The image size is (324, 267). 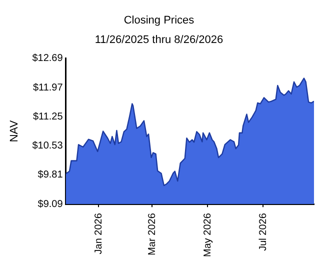 I want to click on y-tick-label: $10.53, so click(x=48, y=146).